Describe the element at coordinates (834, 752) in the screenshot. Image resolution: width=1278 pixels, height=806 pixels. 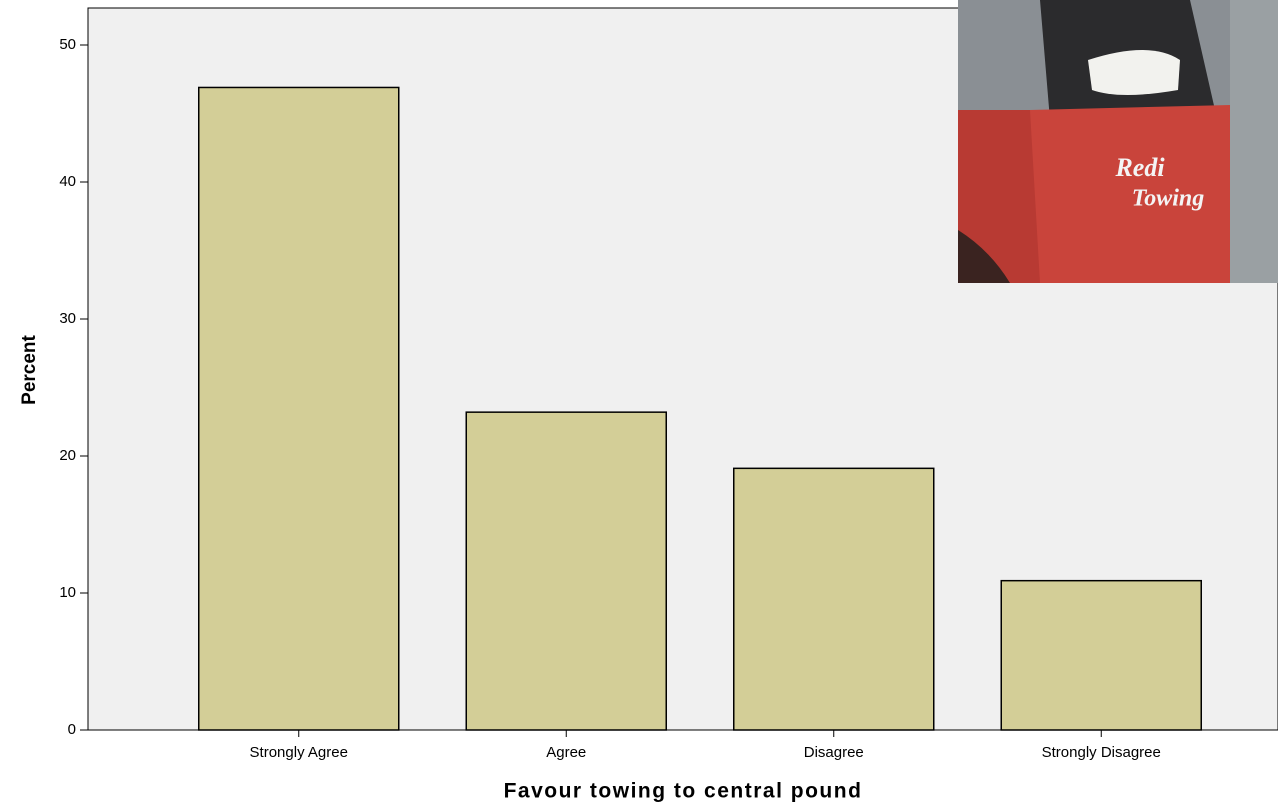
I see `x-tick-label: Disagree` at that location.